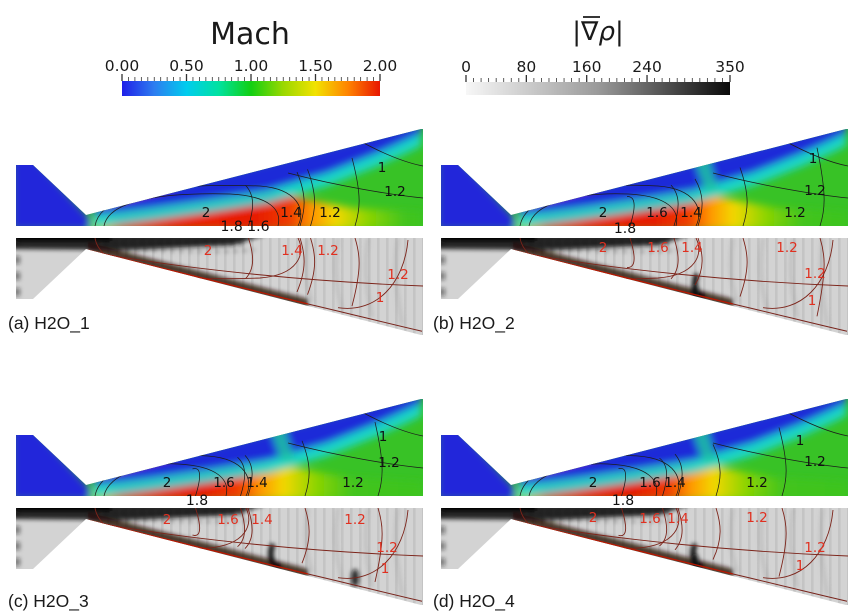 The image size is (850, 615). What do you see at coordinates (251, 88) in the screenshot?
I see `mach-colorbar-gradient-bar` at bounding box center [251, 88].